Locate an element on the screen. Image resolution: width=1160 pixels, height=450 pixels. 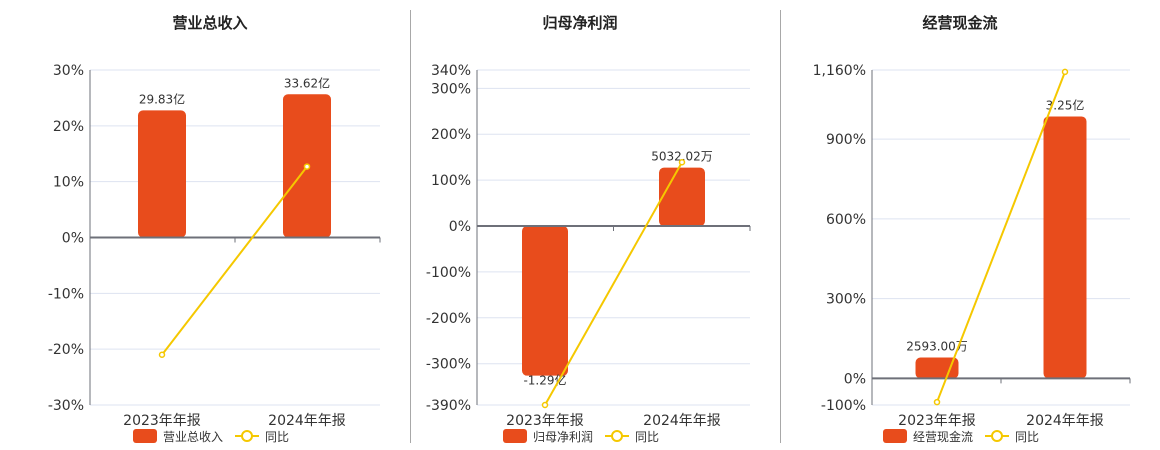
legend: 归母净利润 同比 is located at coordinates (581, 436).